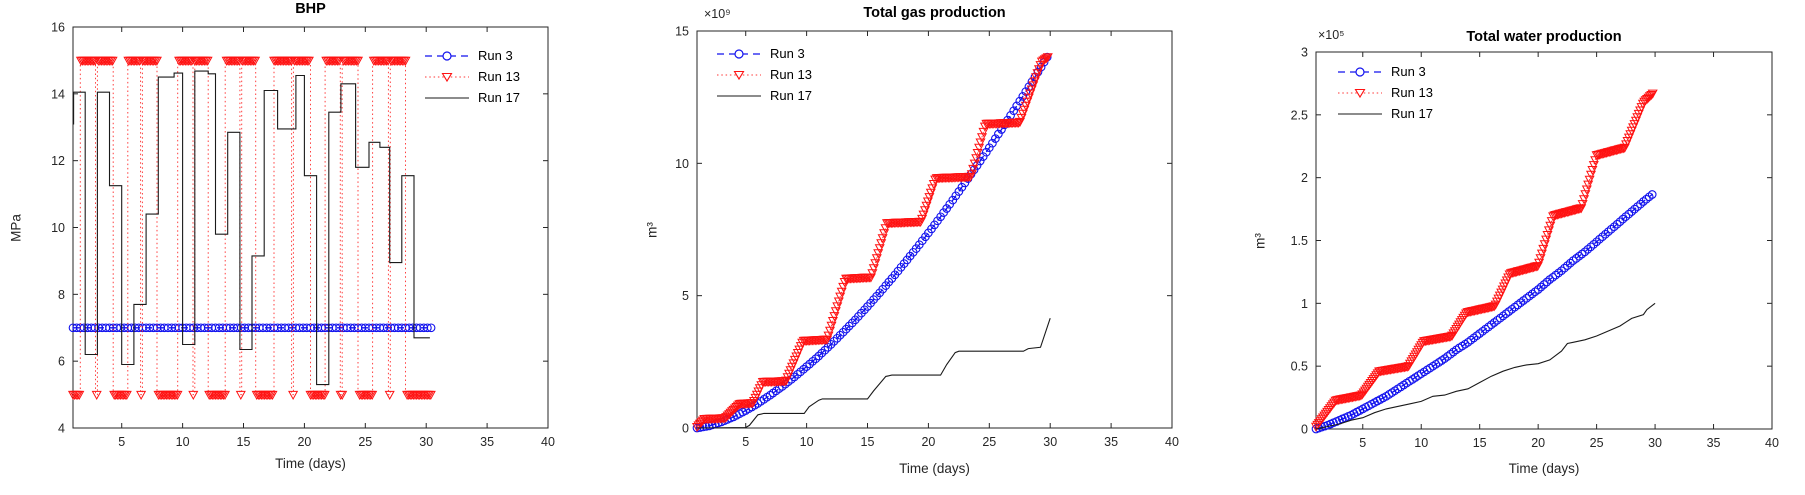 The image size is (1805, 495). I want to click on svg-text: 8, so click(61, 295).